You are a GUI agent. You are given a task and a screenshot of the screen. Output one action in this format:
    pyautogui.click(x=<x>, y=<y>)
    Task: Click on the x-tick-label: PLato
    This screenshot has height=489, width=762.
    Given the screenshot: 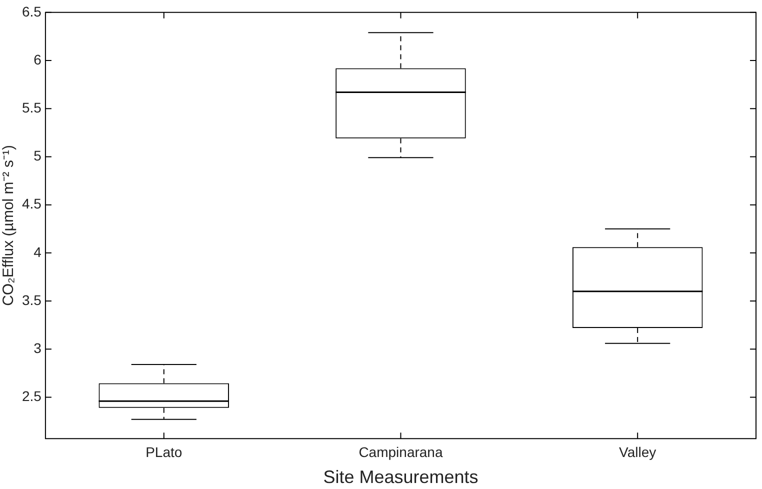 What is the action you would take?
    pyautogui.click(x=164, y=452)
    